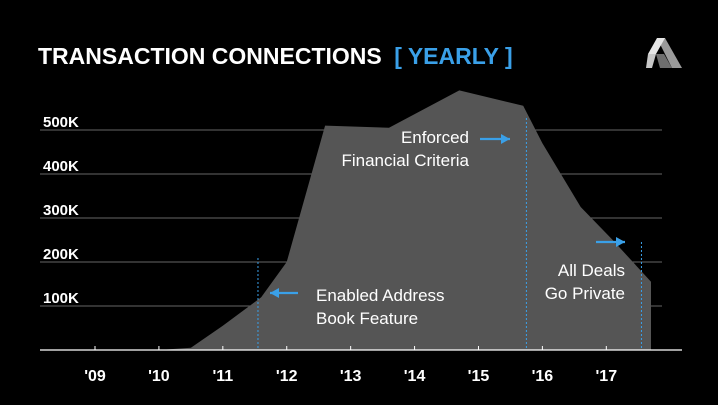  I want to click on y-tick-label: 100K, so click(61, 298).